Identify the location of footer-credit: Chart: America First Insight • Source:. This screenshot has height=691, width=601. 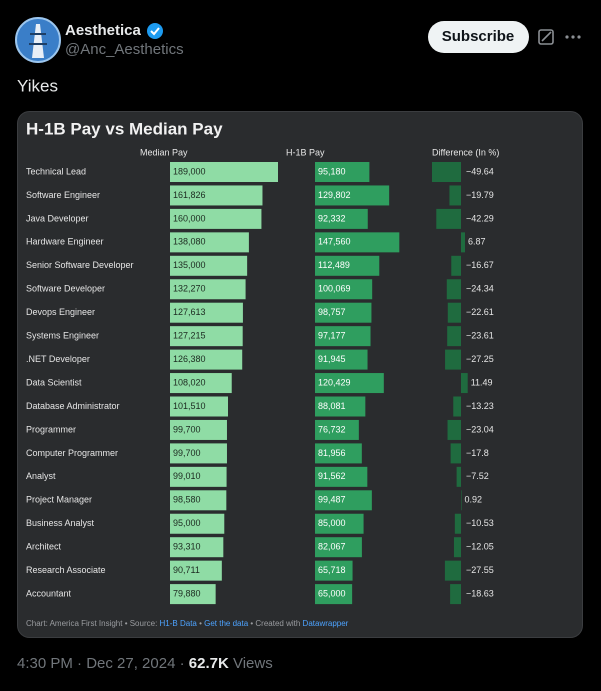
(93, 623).